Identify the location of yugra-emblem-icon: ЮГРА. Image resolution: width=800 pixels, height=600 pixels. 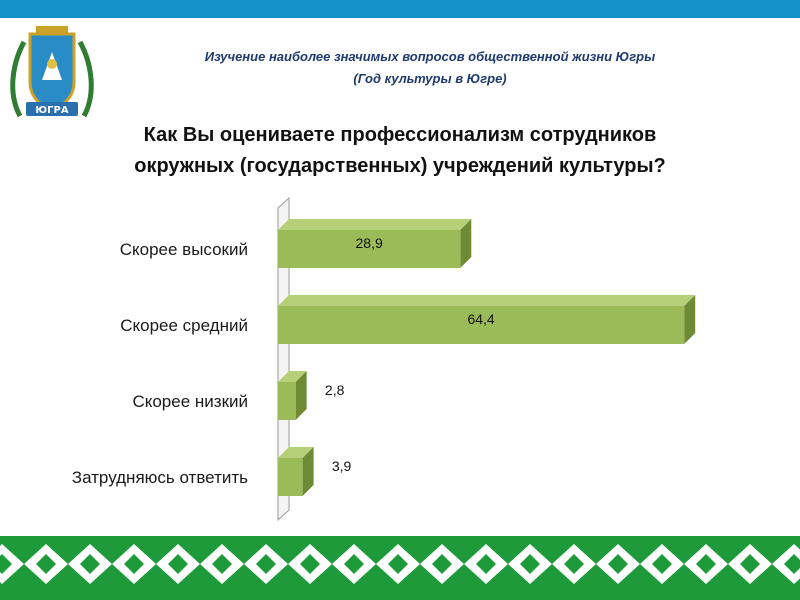
(52, 72).